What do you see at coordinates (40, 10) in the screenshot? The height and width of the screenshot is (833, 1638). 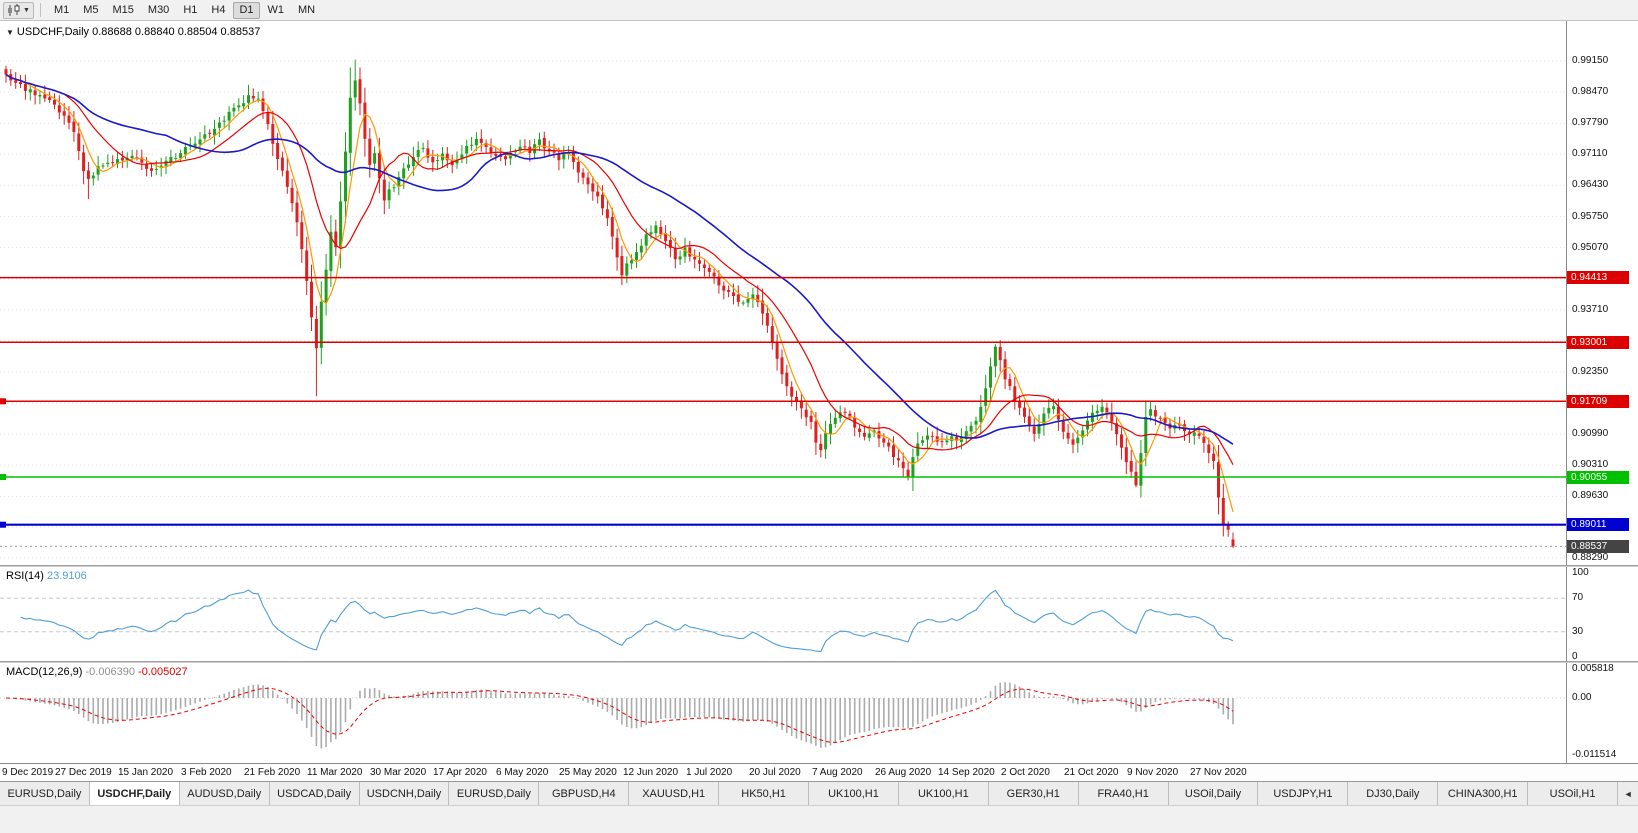 I see `toolbar-separator` at bounding box center [40, 10].